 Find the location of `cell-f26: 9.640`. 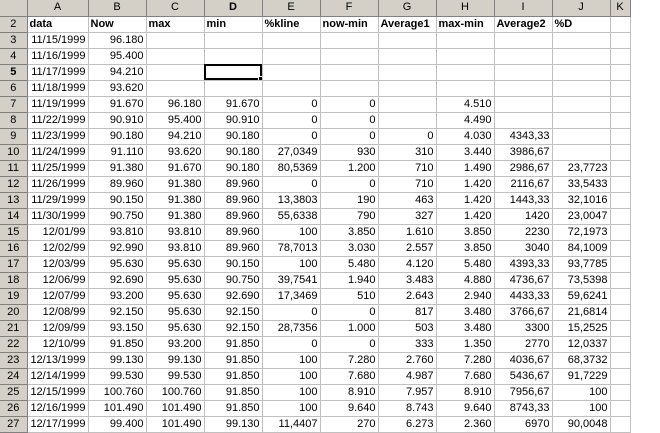

cell-f26: 9.640 is located at coordinates (349, 408).